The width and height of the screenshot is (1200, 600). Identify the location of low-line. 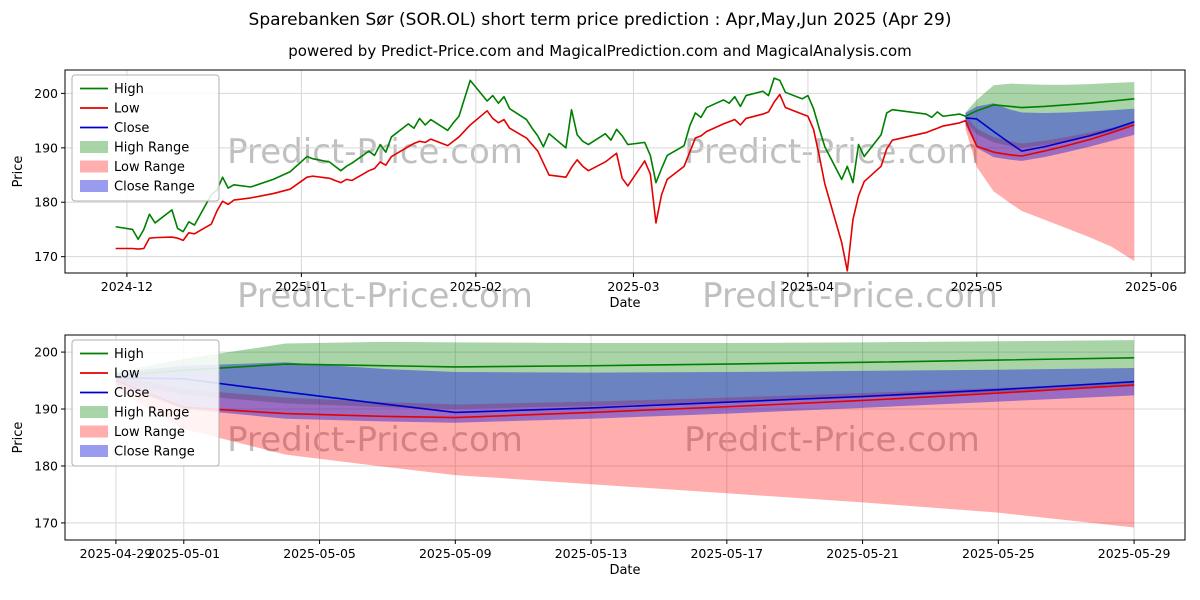
(625, 399).